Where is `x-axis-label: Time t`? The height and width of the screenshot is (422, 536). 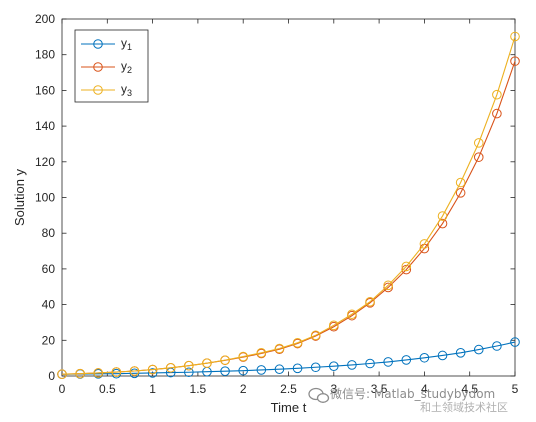
x-axis-label: Time t is located at coordinates (289, 407).